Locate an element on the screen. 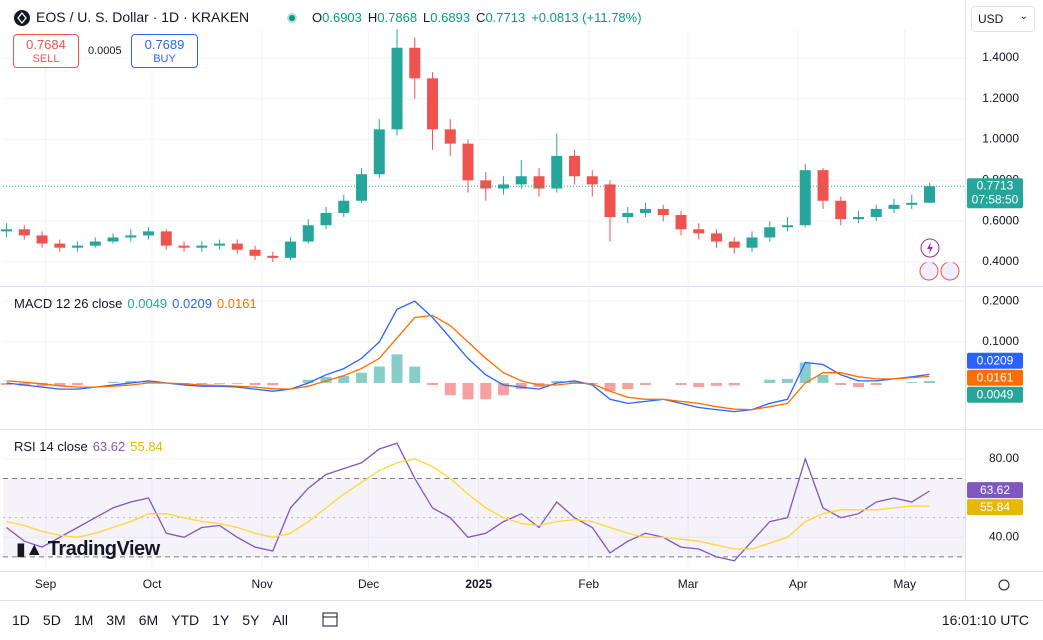 This screenshot has height=640, width=1043. y-tick-label: 1.0000 is located at coordinates (1000, 139).